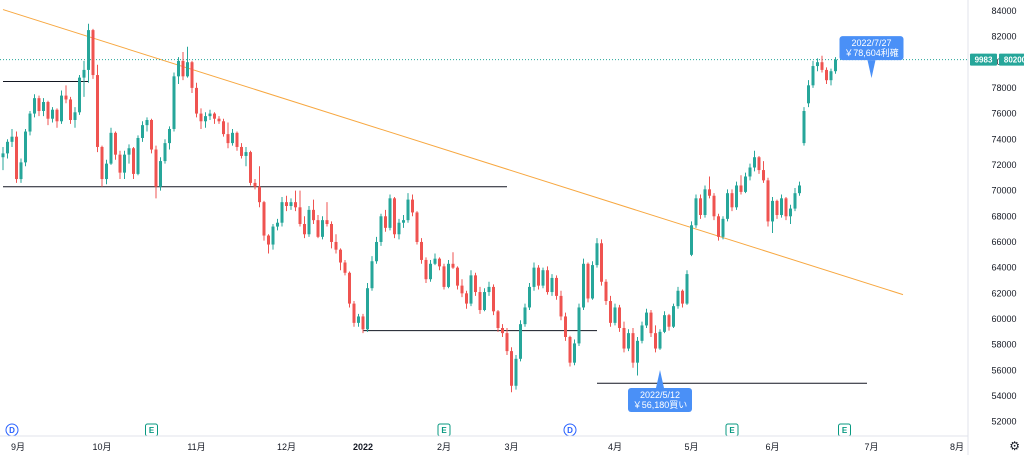  Describe the element at coordinates (983, 59) in the screenshot. I see `symbol-tag` at that location.